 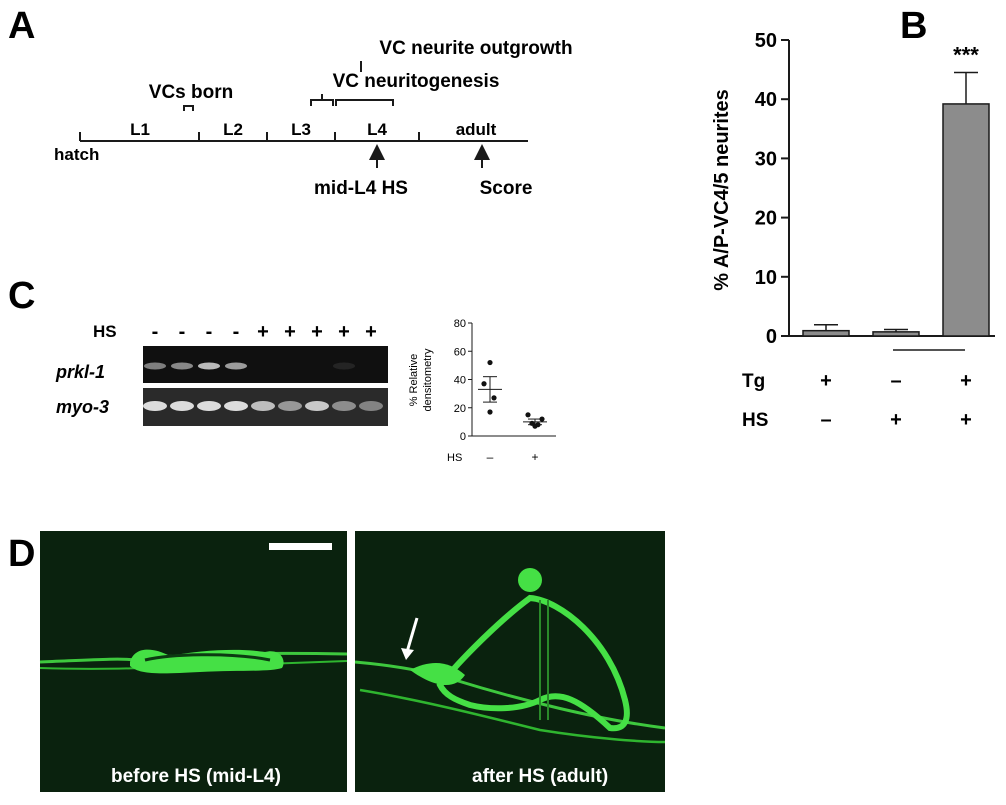 What do you see at coordinates (766, 41) in the screenshot?
I see `y-tick-label: 50` at bounding box center [766, 41].